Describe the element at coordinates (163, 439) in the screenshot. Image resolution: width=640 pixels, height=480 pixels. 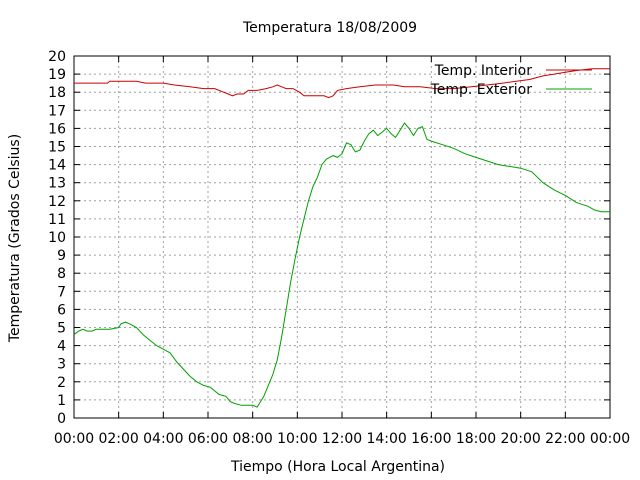
I see `x-tick-label: 04:00` at that location.